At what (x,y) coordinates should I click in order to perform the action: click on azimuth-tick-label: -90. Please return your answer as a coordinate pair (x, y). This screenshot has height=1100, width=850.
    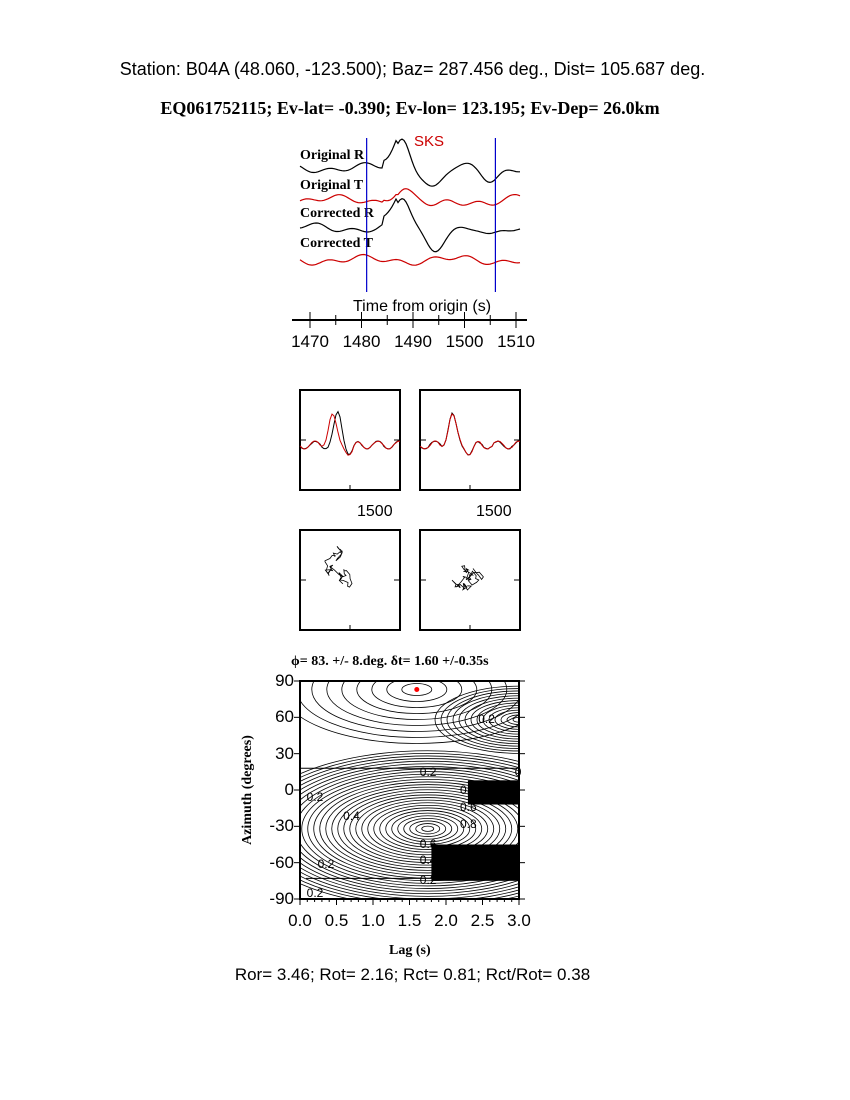
    Looking at the image, I should click on (281, 898).